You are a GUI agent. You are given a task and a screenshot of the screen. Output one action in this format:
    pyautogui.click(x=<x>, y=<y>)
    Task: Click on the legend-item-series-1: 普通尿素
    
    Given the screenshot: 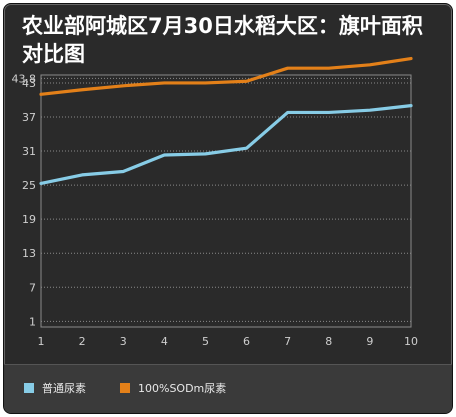 What is the action you would take?
    pyautogui.click(x=55, y=388)
    